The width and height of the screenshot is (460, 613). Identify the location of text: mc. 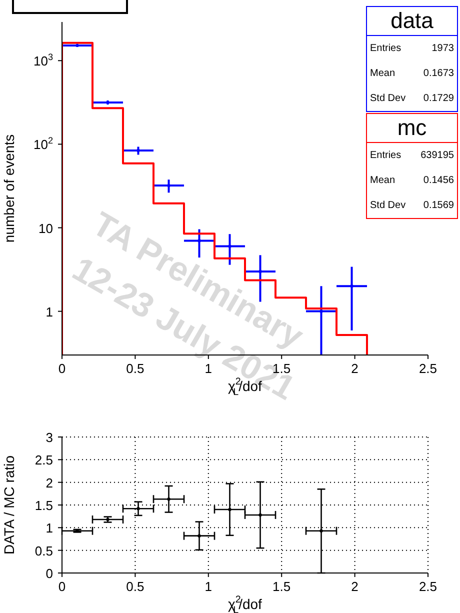
(412, 128).